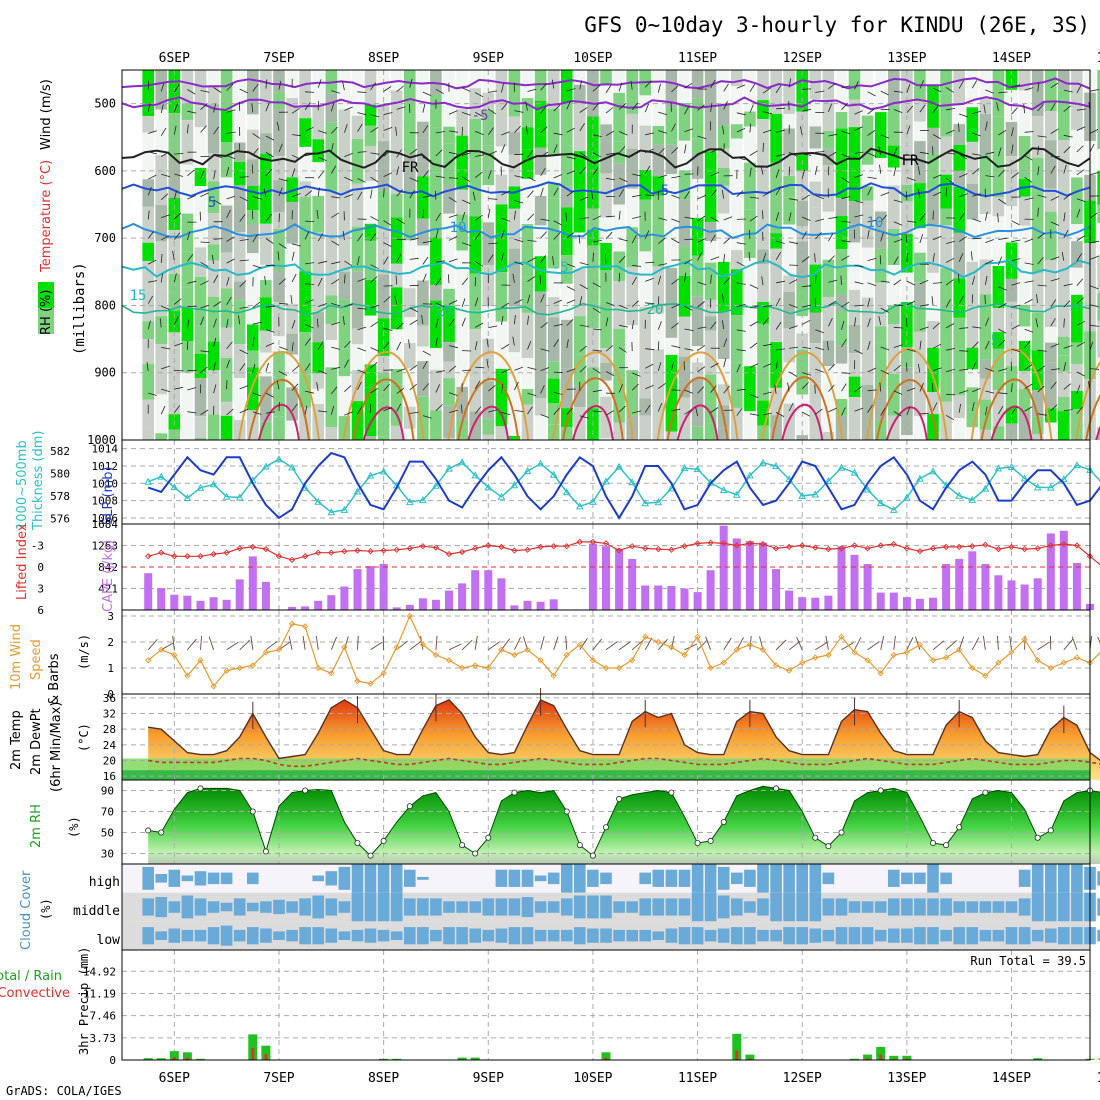 The width and height of the screenshot is (1100, 1100). I want to click on cloud-level-label: middle, so click(96, 911).